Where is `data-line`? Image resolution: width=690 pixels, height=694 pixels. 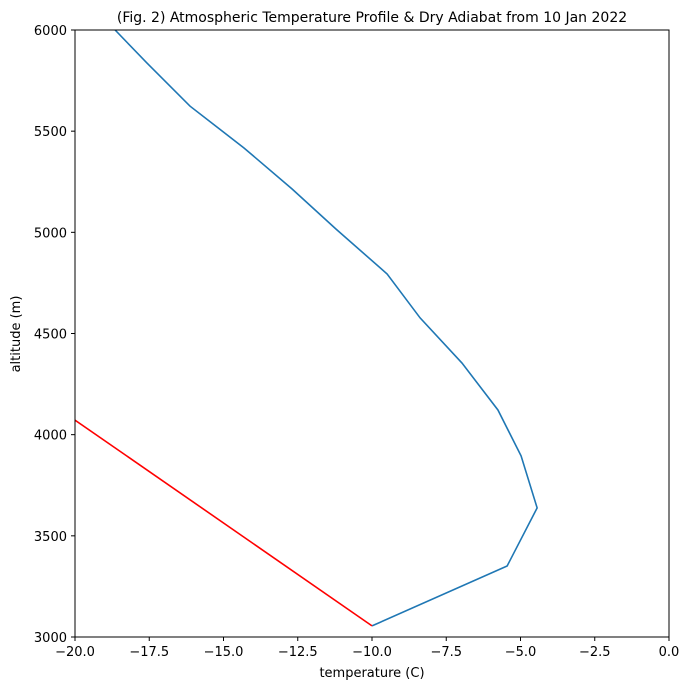 data-line is located at coordinates (224, 523).